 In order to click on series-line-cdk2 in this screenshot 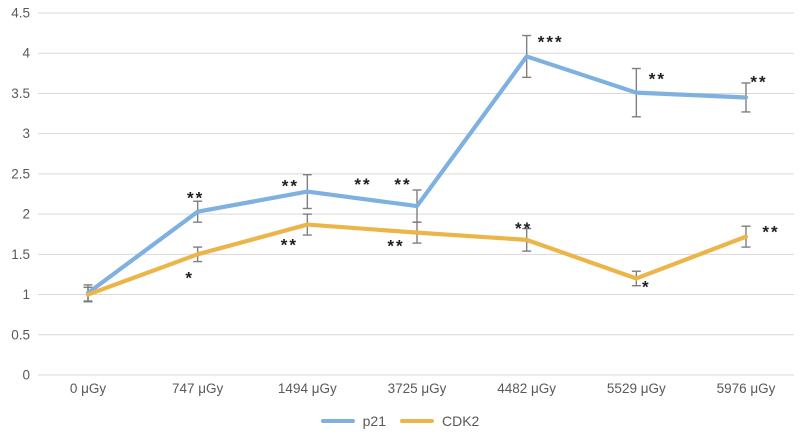, I will do `click(417, 259)`.